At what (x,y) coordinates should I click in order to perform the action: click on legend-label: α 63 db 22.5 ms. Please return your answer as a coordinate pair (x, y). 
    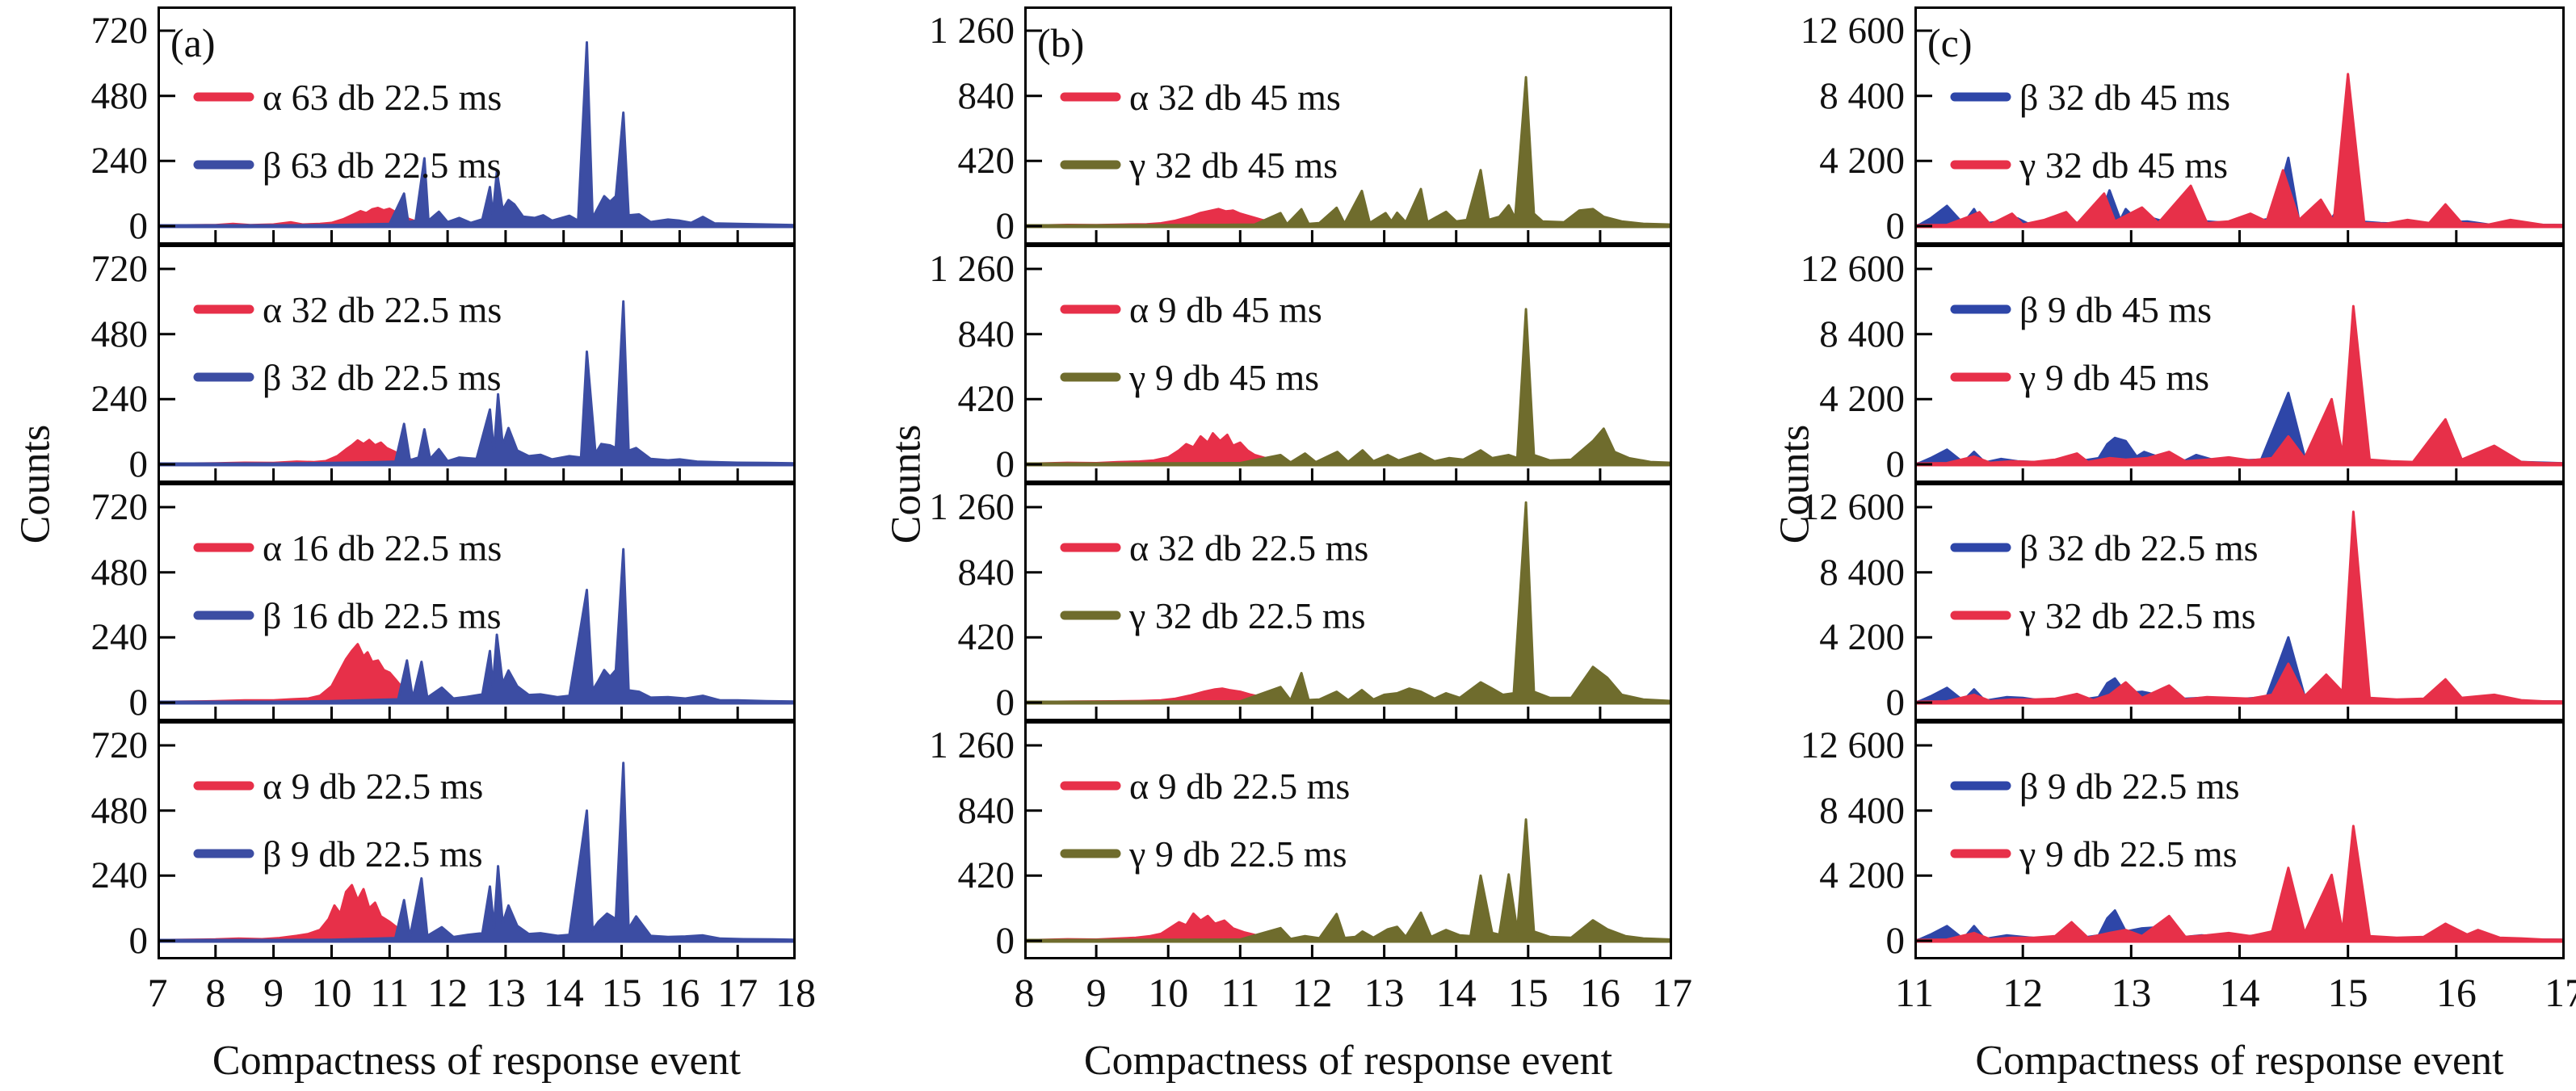
    Looking at the image, I should click on (382, 97).